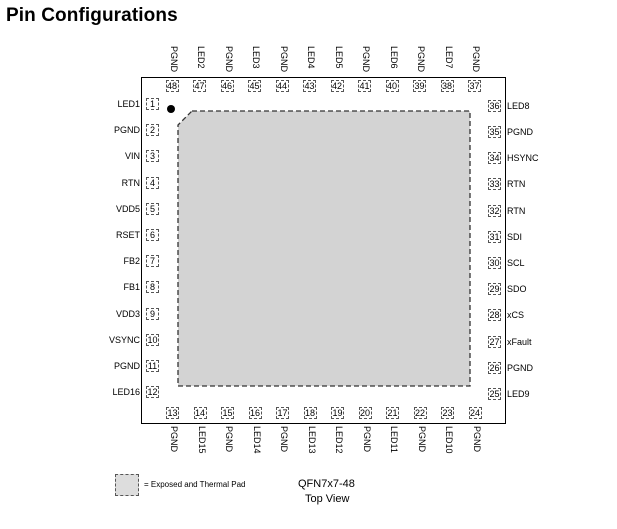 The image size is (617, 529). What do you see at coordinates (282, 413) in the screenshot?
I see `pin-number-box: 17` at bounding box center [282, 413].